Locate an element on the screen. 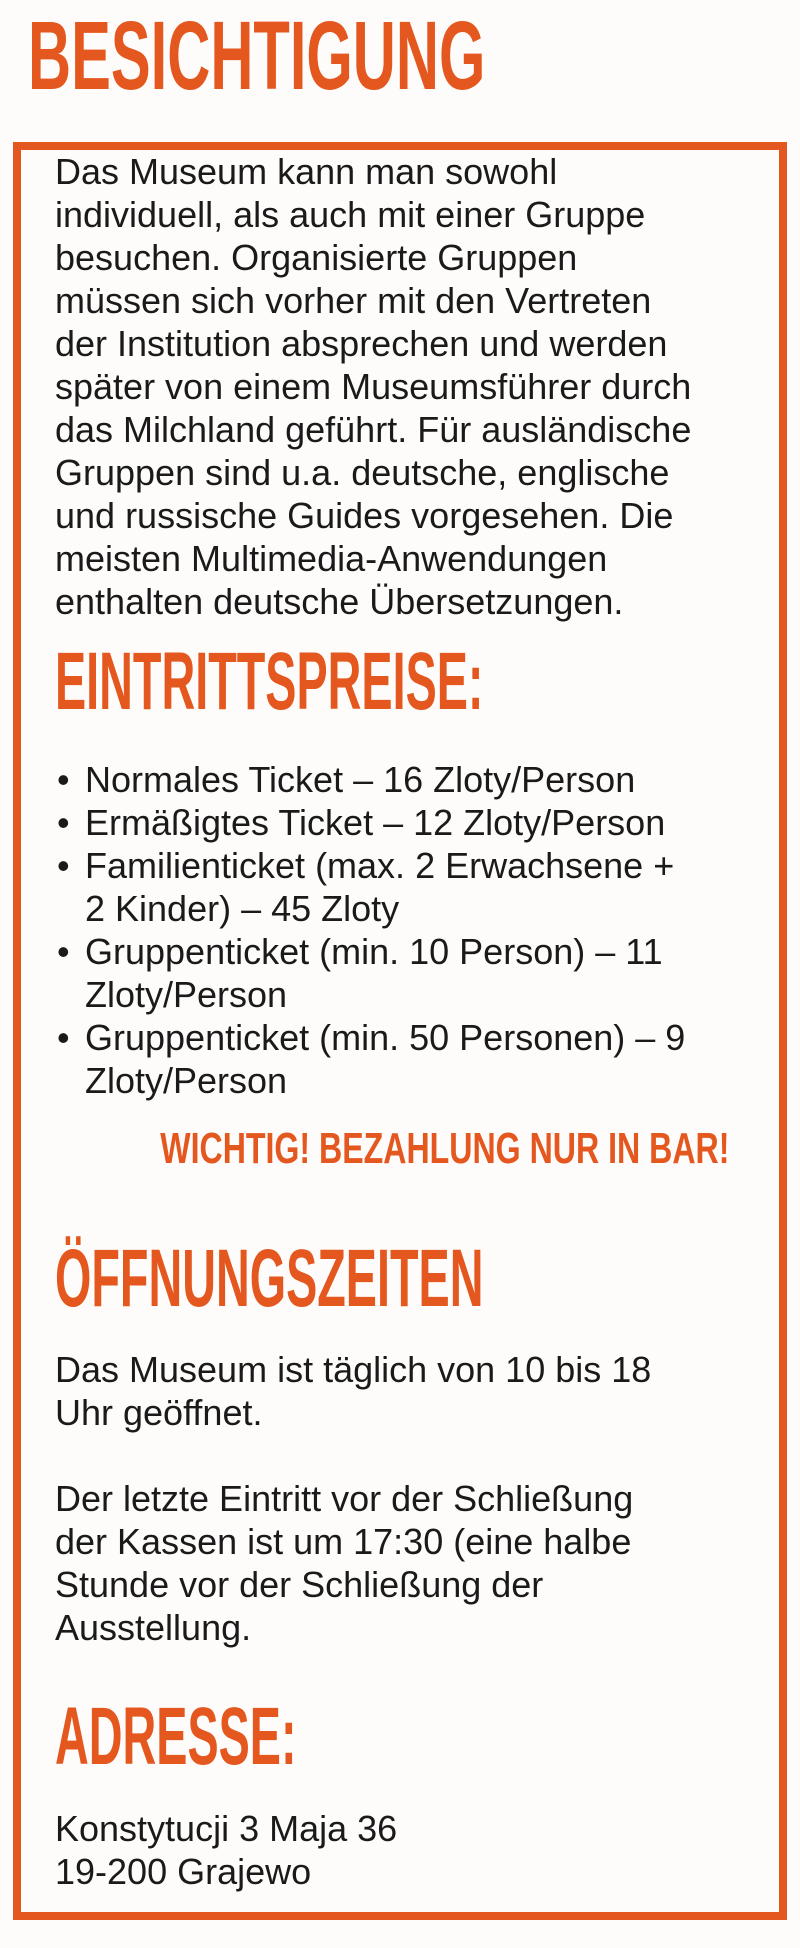 This screenshot has height=1948, width=800. payment-notice: WICHTIG! BEZAHLUNG NUR IN BAR! is located at coordinates (406, 1149).